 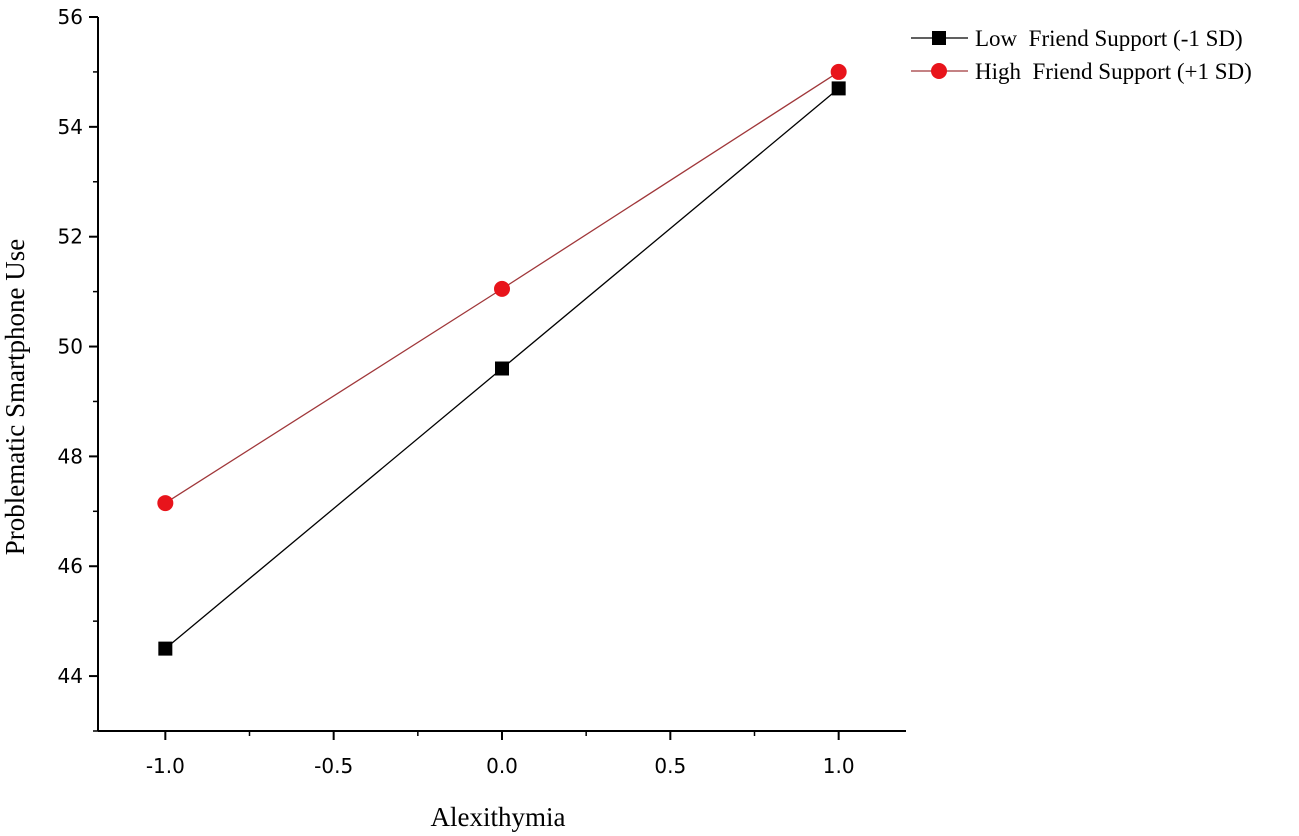 What do you see at coordinates (839, 766) in the screenshot?
I see `x-tick-label: 1.0` at bounding box center [839, 766].